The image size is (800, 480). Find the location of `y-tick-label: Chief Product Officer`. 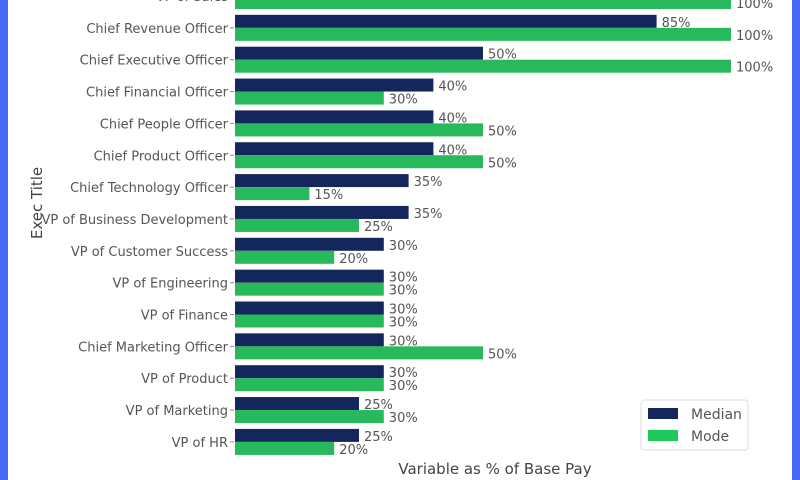

y-tick-label: Chief Product Officer is located at coordinates (161, 156).